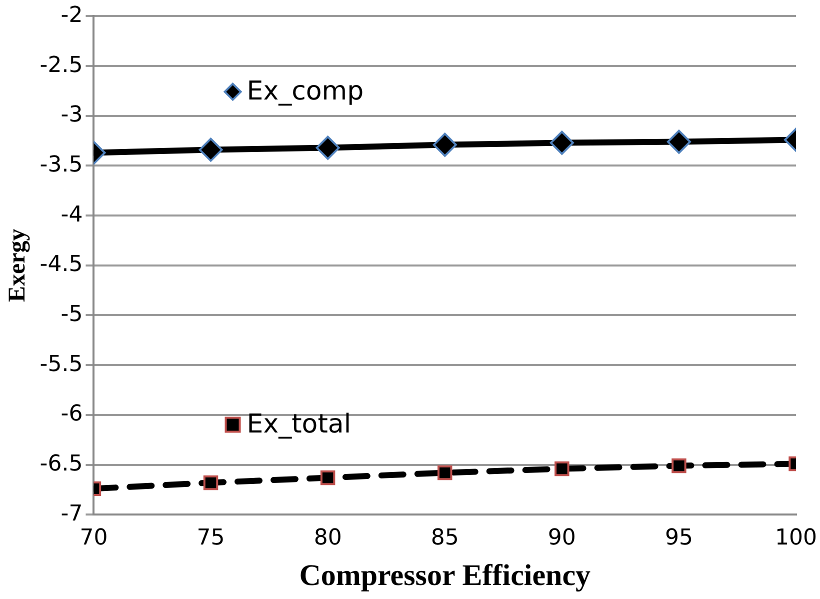  What do you see at coordinates (61, 463) in the screenshot?
I see `y-tick-label: -6.5` at bounding box center [61, 463].